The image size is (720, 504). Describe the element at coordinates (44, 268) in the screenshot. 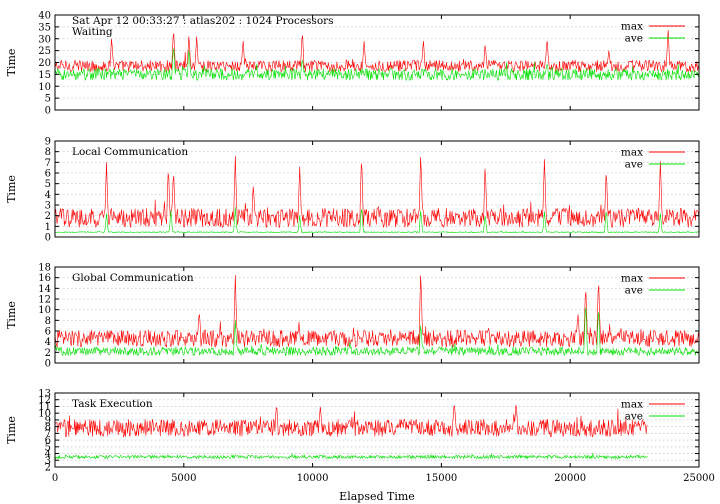

I see `y-tick-label: 18` at that location.